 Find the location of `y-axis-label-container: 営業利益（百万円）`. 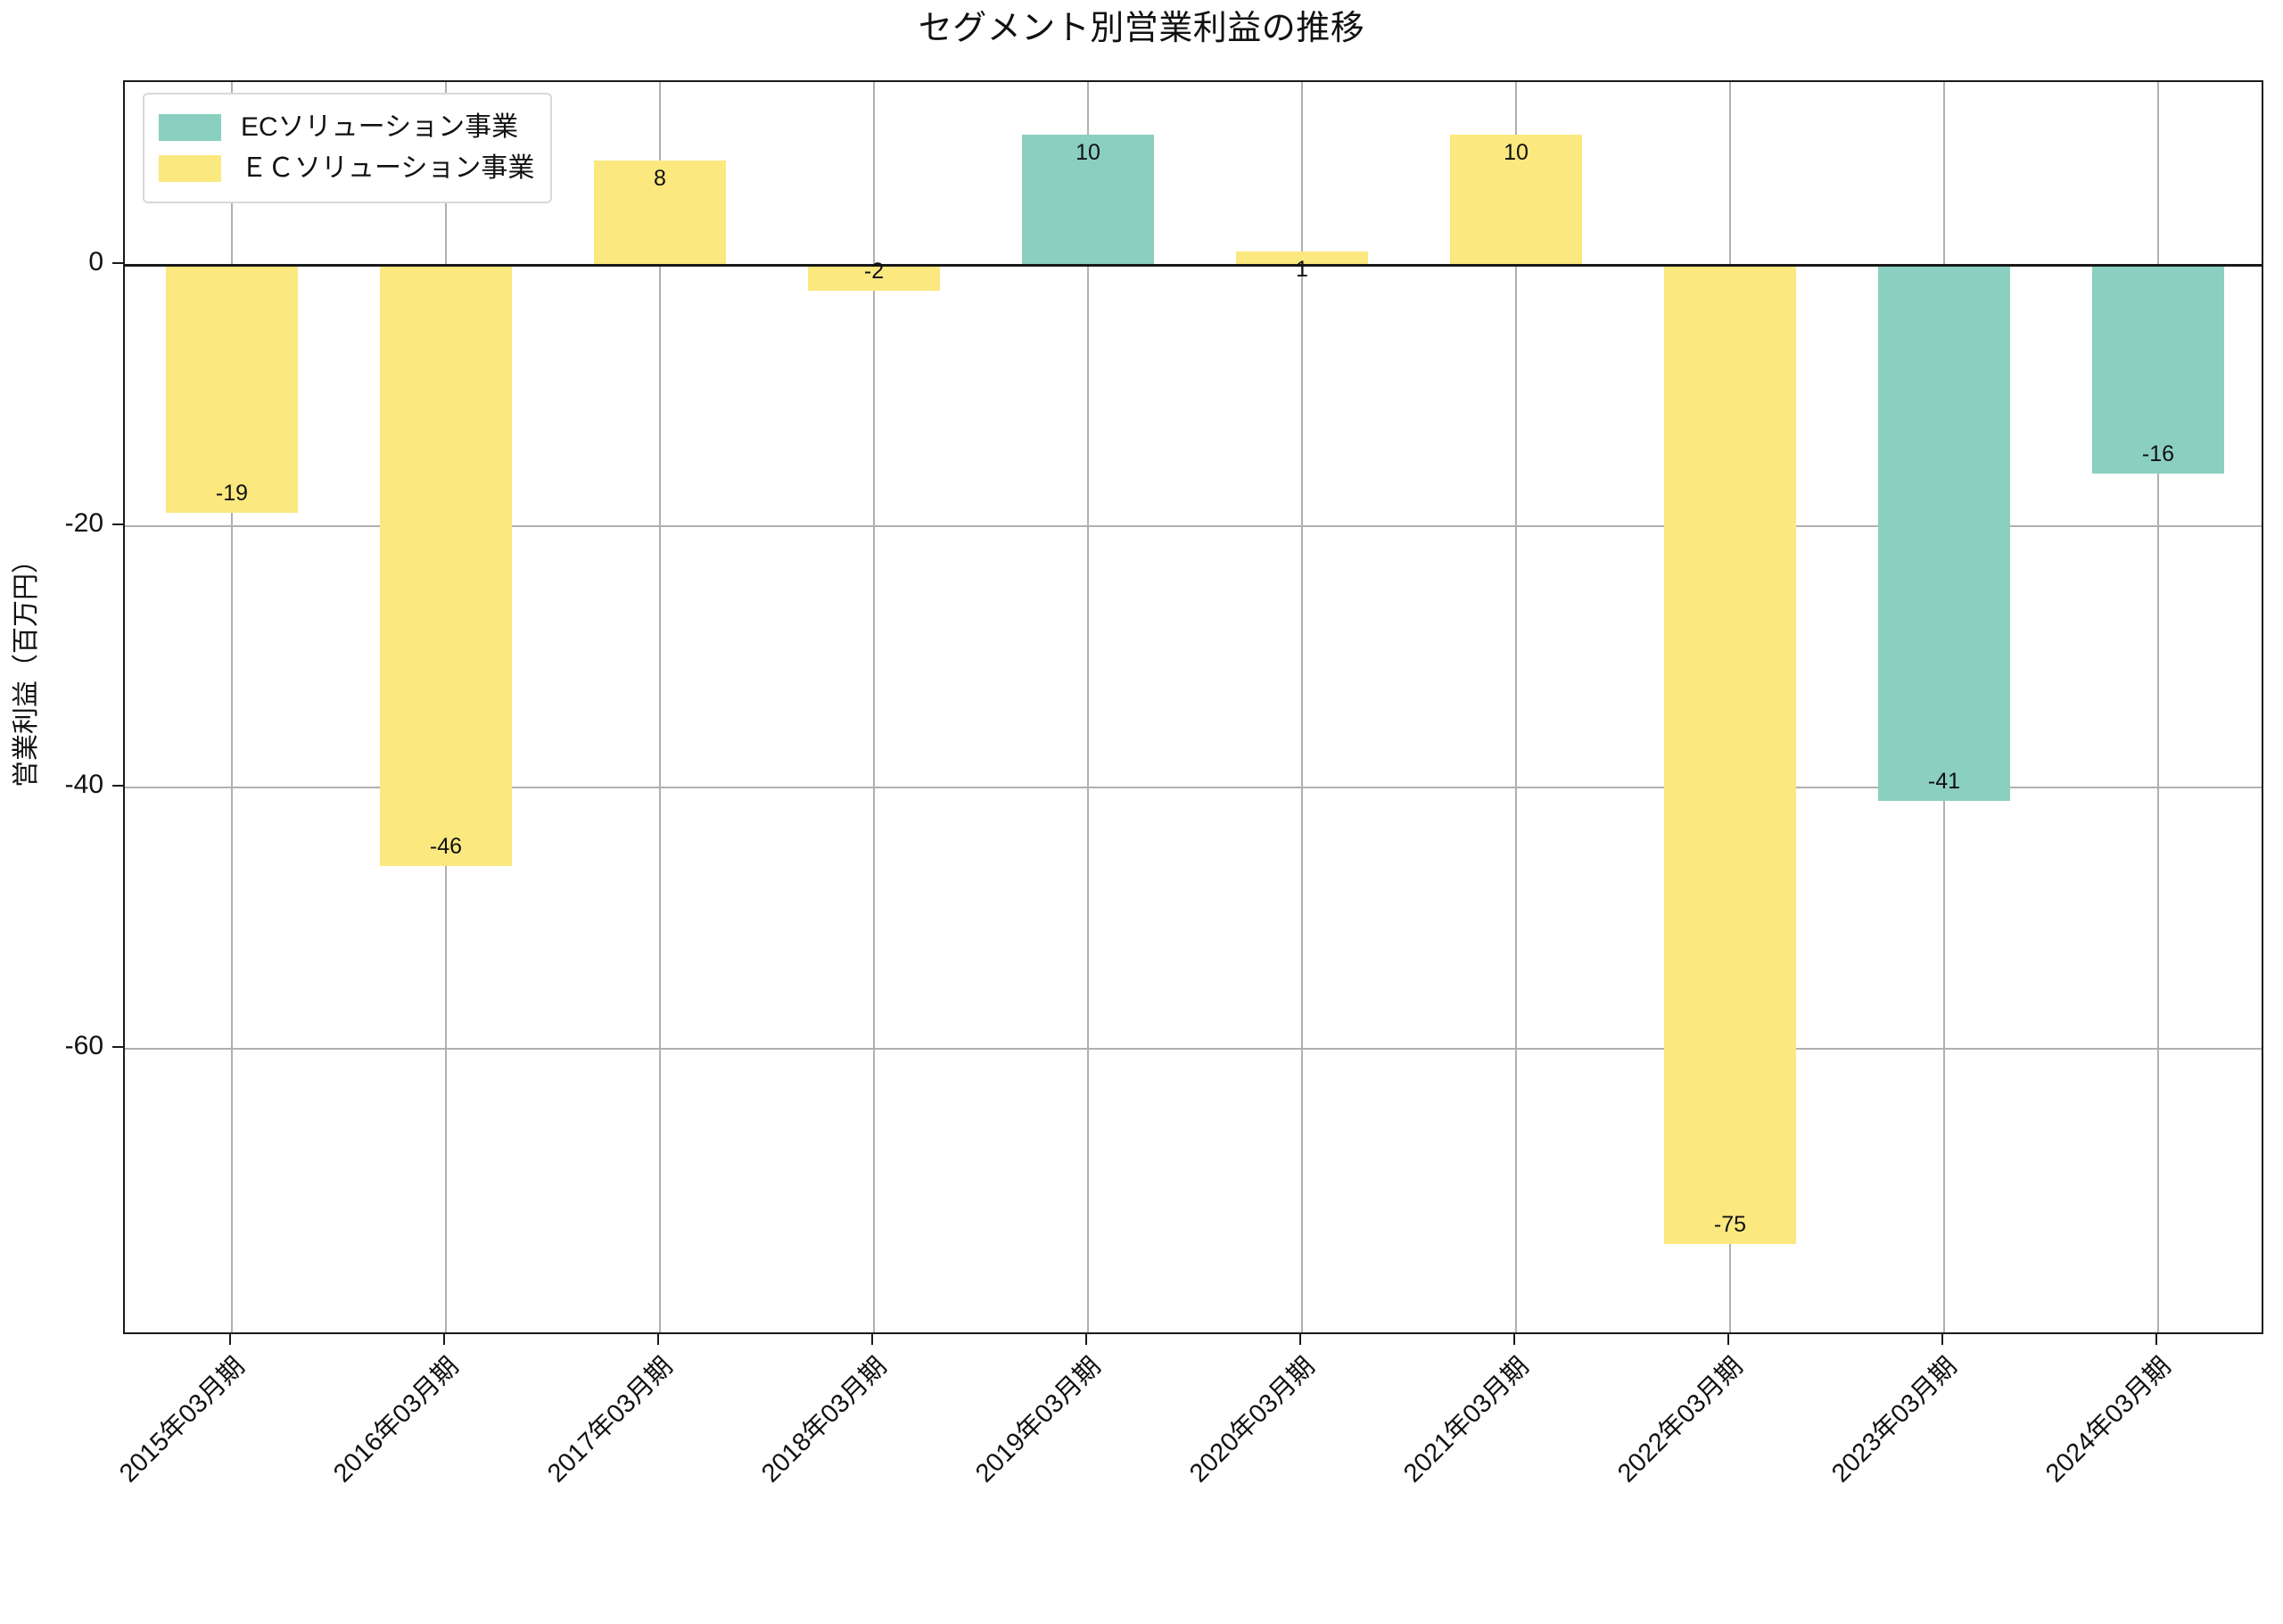

y-axis-label-container: 営業利益（百万円） is located at coordinates (27, 667).